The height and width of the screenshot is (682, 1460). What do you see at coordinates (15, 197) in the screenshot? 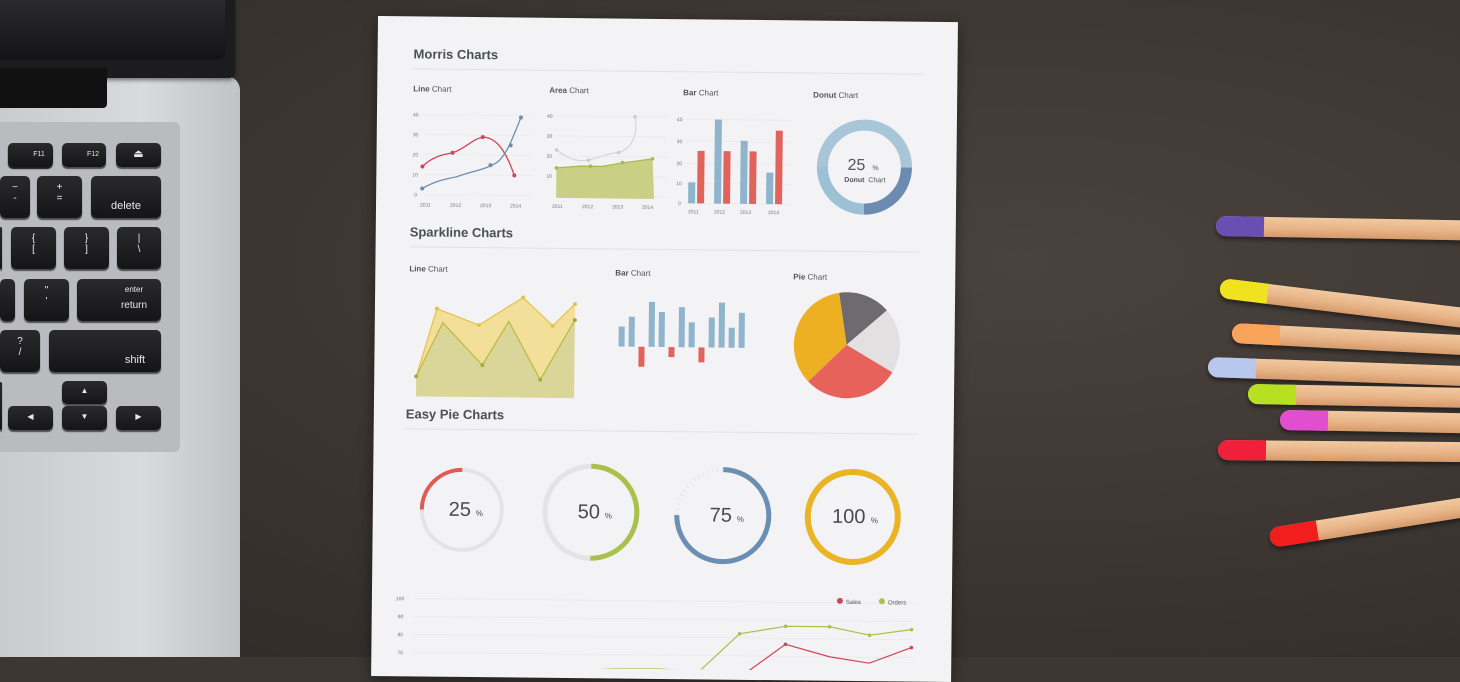
I see `key-minus: − -` at bounding box center [15, 197].